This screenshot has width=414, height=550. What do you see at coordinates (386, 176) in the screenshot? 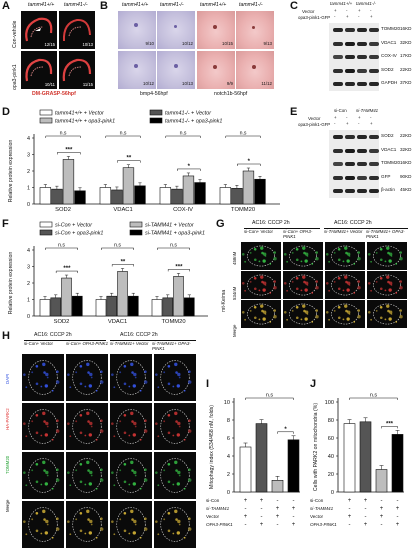
I see `blot-protein-label: GFP` at bounding box center [386, 176].